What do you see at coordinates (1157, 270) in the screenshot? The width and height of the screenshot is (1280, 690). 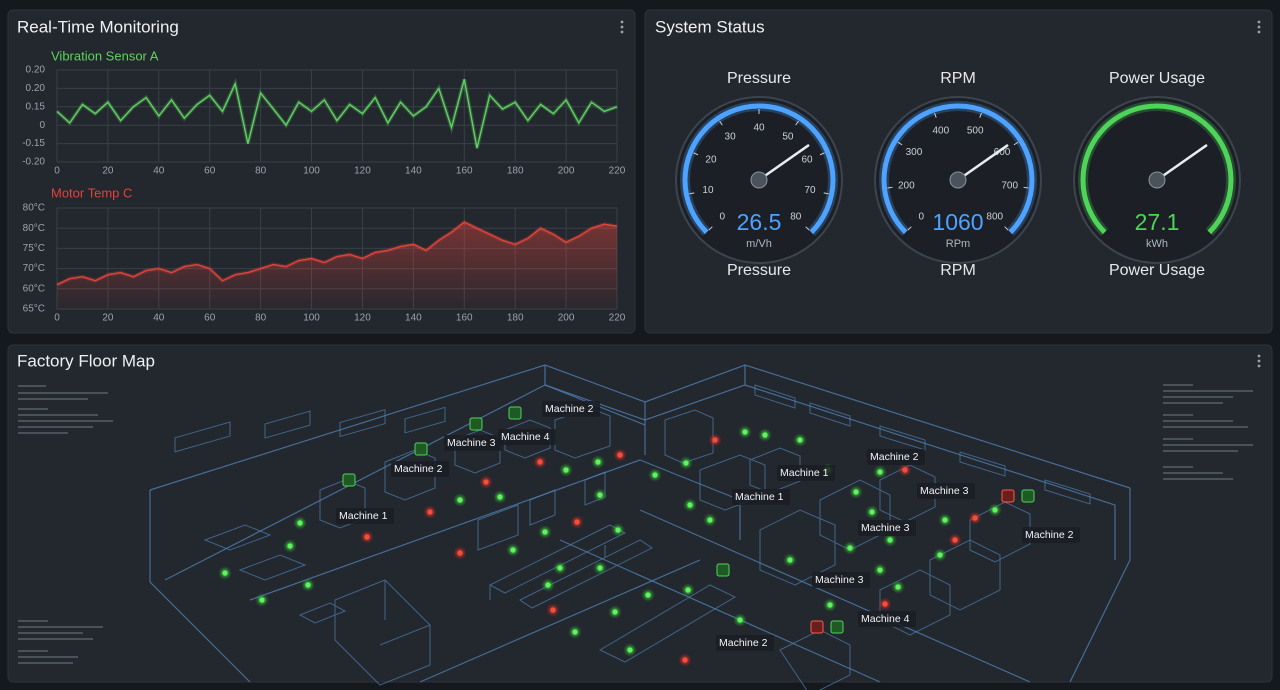 I see `gauge-caption: Power Usage` at bounding box center [1157, 270].